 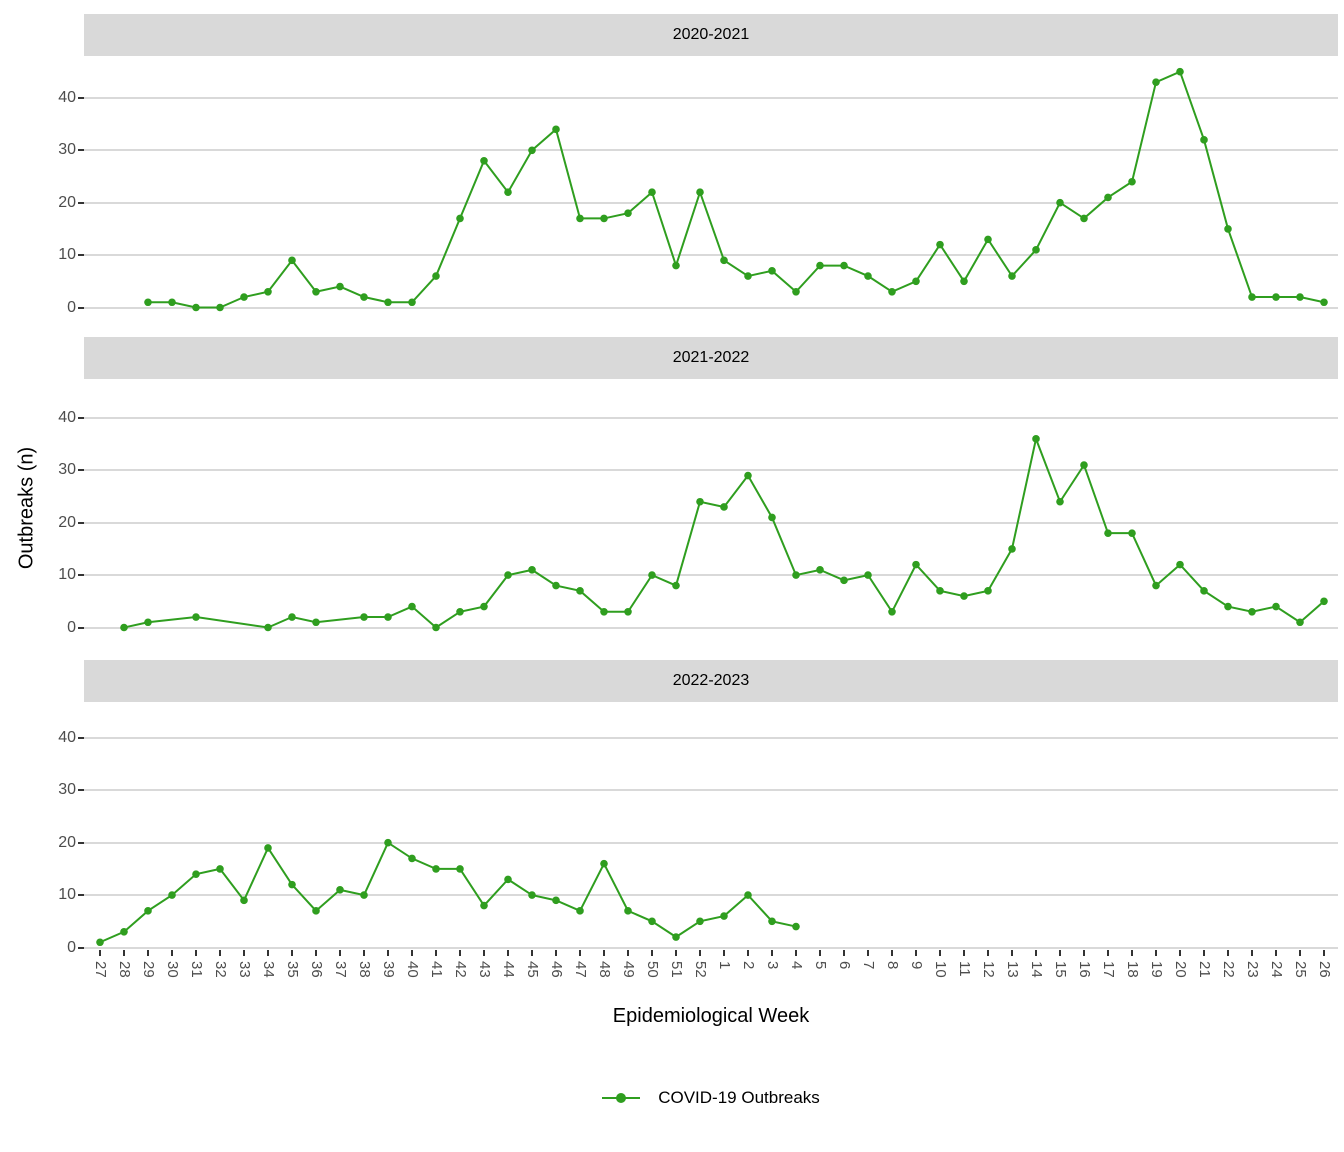 I want to click on x-tick-label: 13, so click(x=1012, y=969).